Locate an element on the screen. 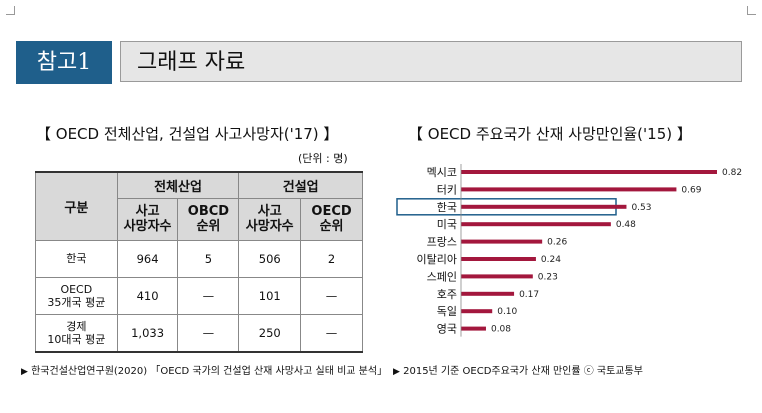 This screenshot has width=762, height=413. table-row: 경제 10대국 평균 1,033 — 250 — is located at coordinates (199, 332).